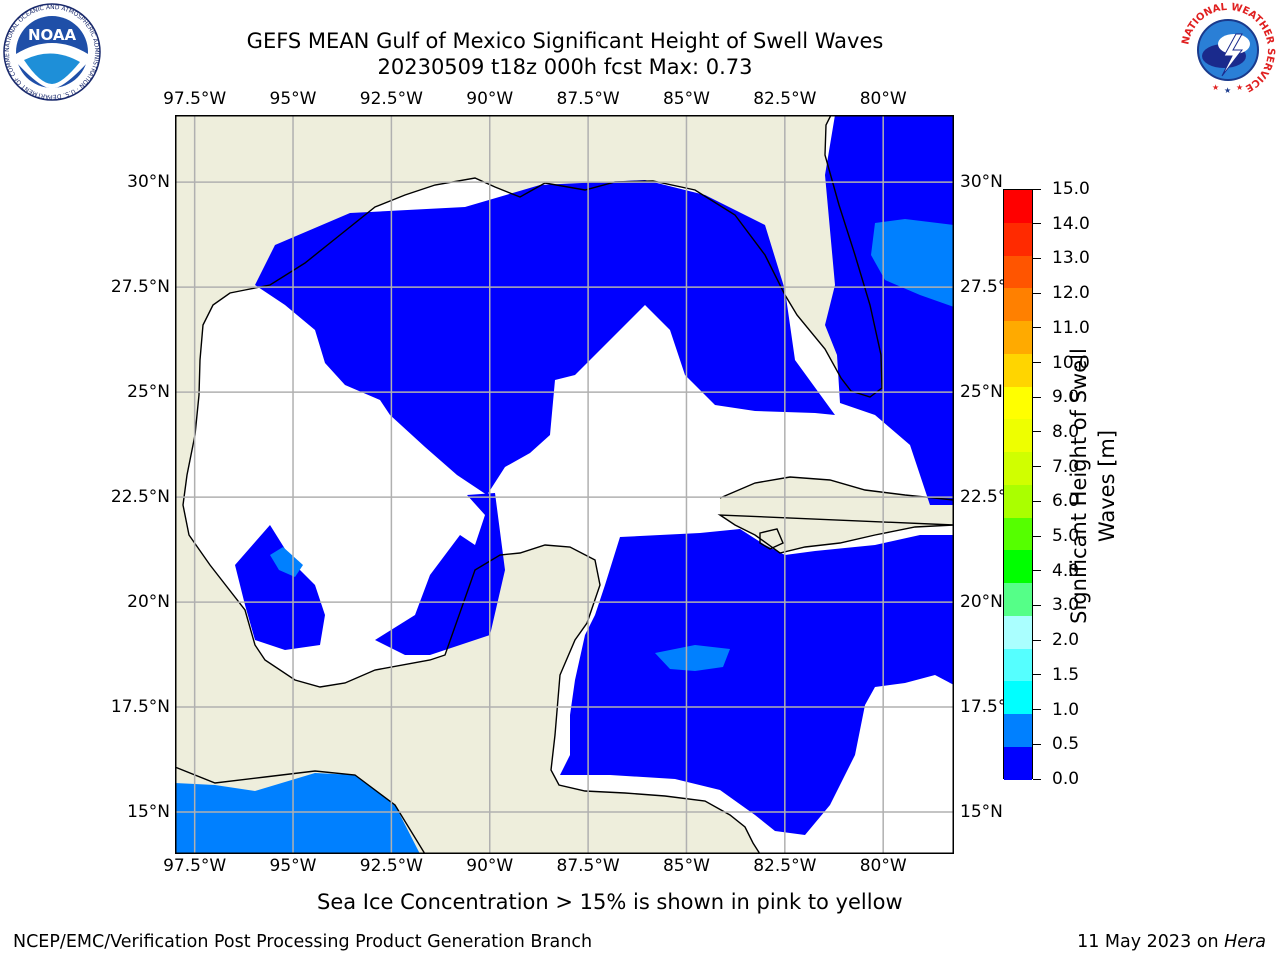  Describe the element at coordinates (1066, 744) in the screenshot. I see `colorbar-tick-label: 0.5` at that location.